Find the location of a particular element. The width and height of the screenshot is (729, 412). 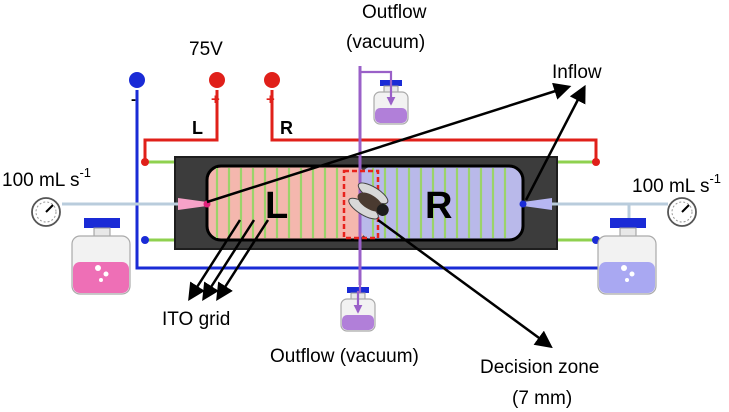

positive-wiring is located at coordinates (370, 126).